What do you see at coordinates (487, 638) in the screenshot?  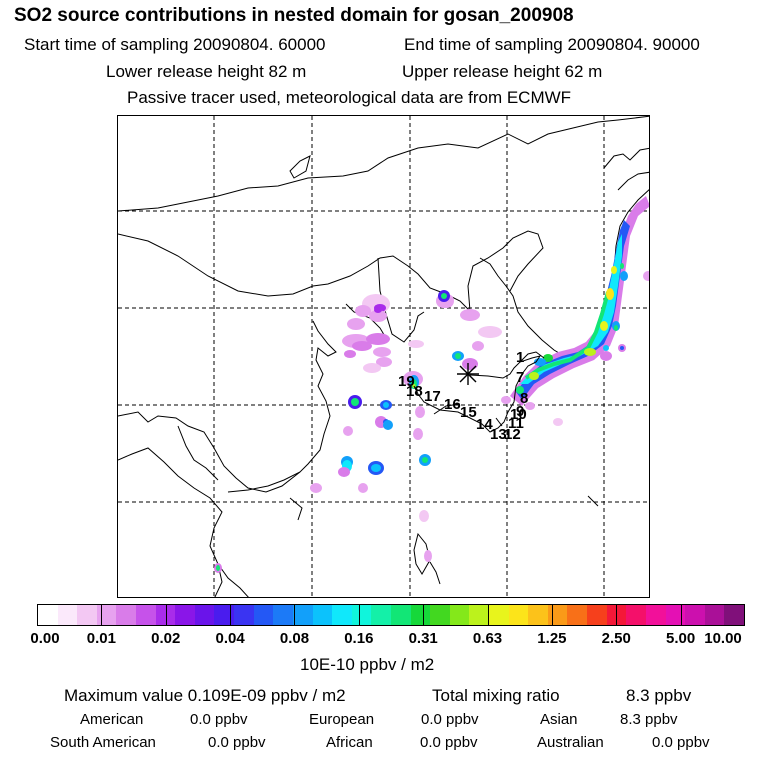 I see `colorbar-label: 0.63` at bounding box center [487, 638].